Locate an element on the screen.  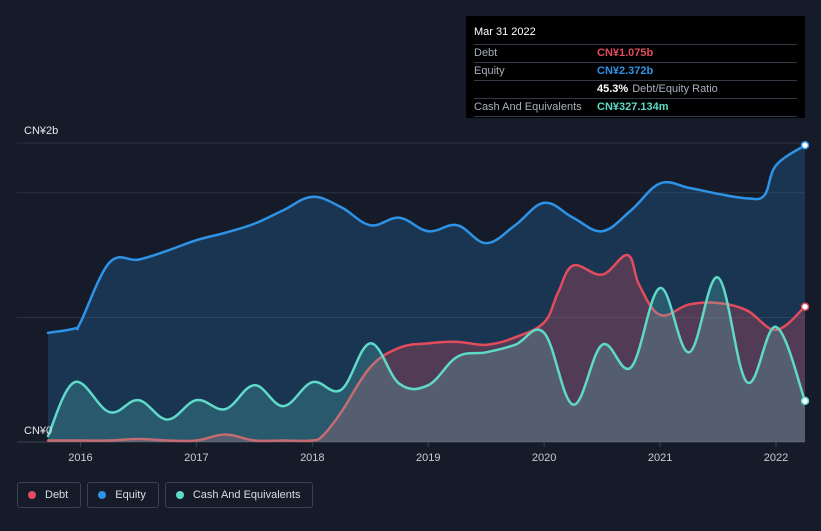
legend-item-debt: Debt is located at coordinates (49, 495).